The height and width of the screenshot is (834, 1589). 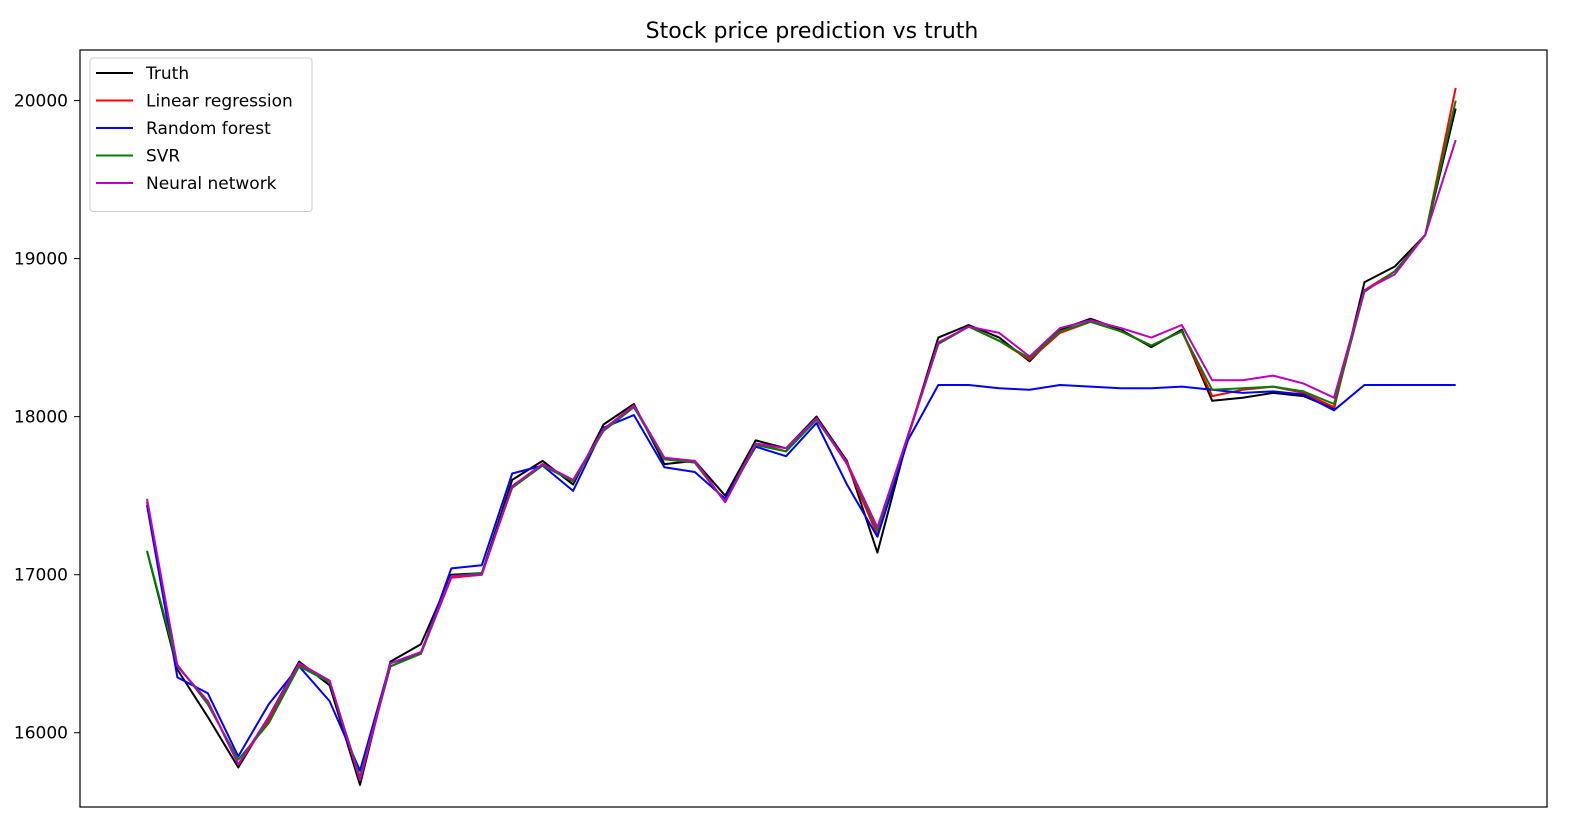 I want to click on legend-label-neural-network: Neural network, so click(x=211, y=184).